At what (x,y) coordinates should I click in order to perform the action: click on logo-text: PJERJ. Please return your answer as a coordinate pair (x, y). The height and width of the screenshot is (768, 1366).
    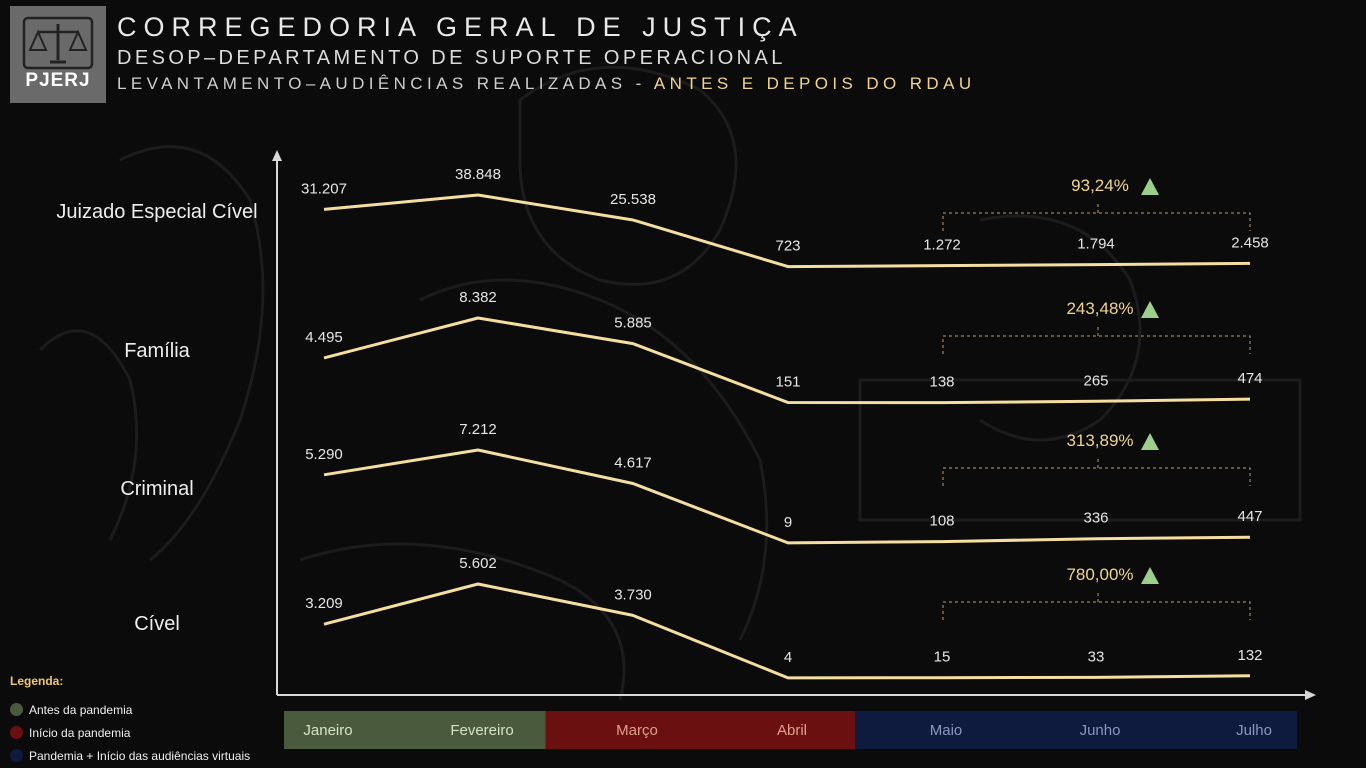
    Looking at the image, I should click on (58, 80).